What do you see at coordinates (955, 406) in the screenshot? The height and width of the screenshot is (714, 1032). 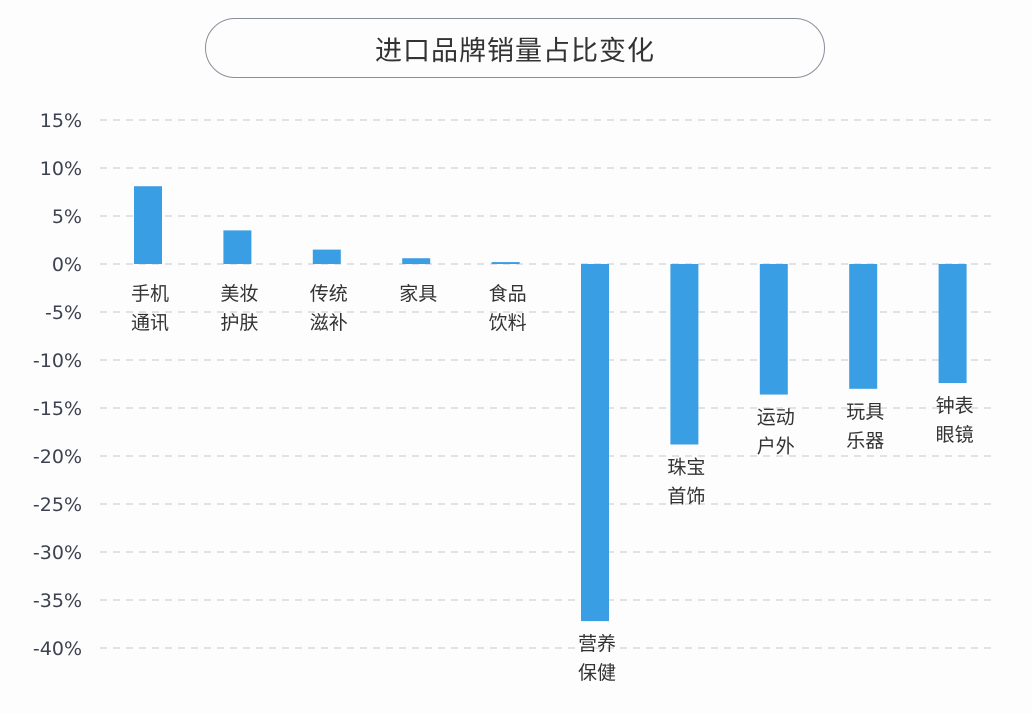 I see `x-tick-label: 钟表` at bounding box center [955, 406].